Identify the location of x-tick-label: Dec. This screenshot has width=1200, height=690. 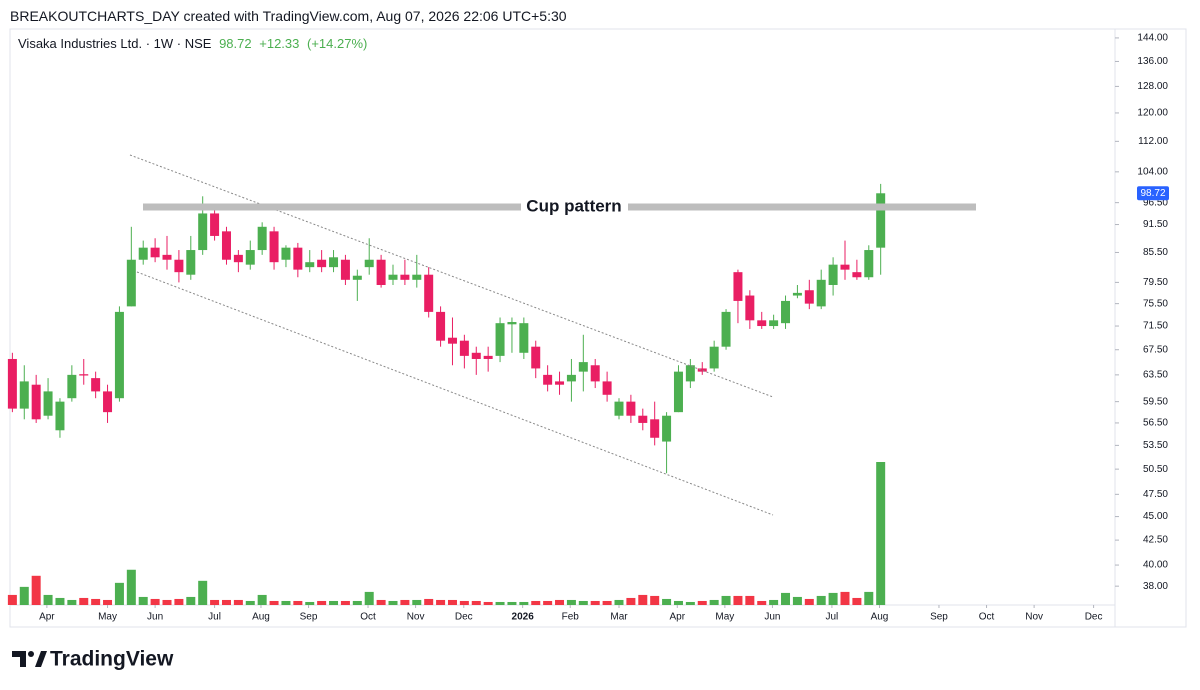
(464, 617).